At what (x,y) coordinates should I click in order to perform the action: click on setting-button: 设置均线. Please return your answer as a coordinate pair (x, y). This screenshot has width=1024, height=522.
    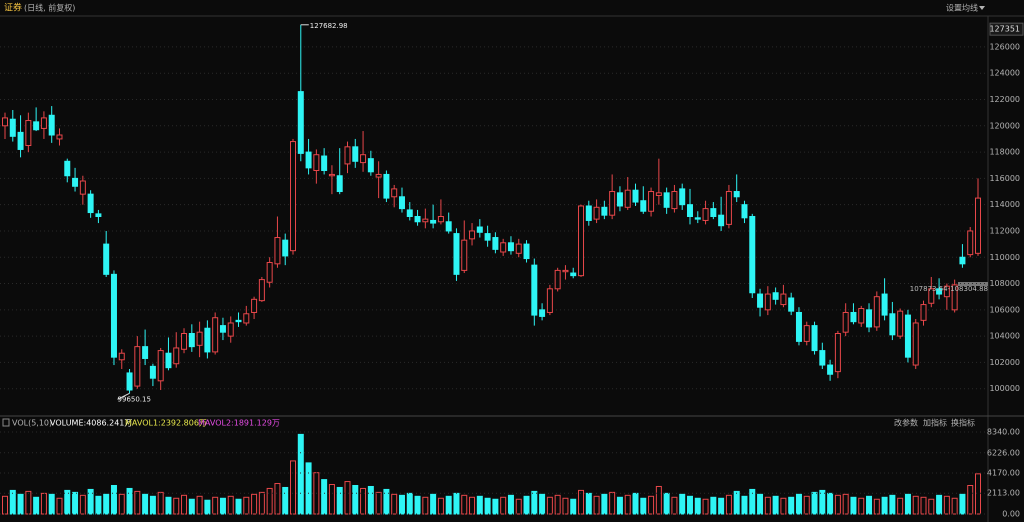
    Looking at the image, I should click on (962, 8).